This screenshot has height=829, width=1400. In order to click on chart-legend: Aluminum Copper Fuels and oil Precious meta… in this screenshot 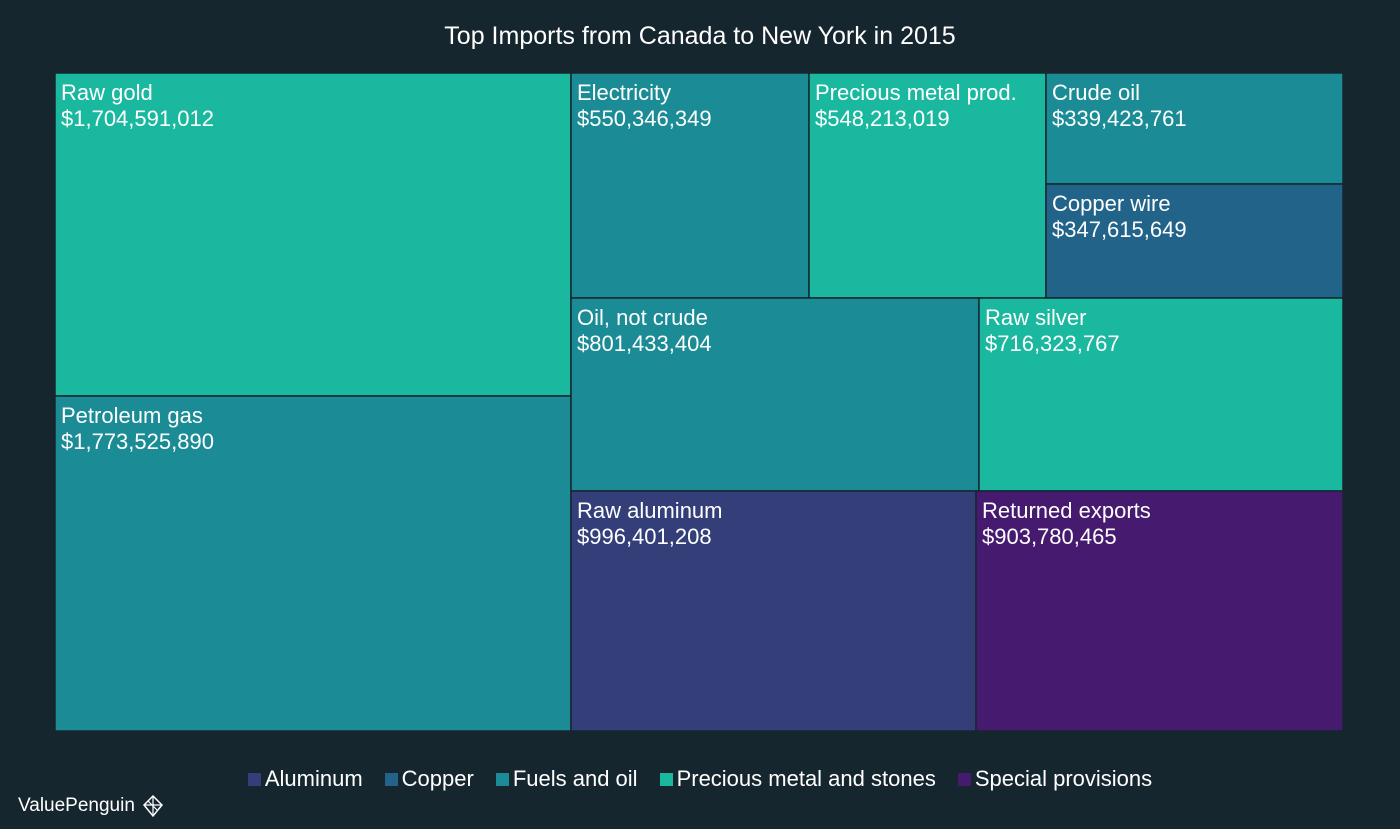, I will do `click(700, 779)`.